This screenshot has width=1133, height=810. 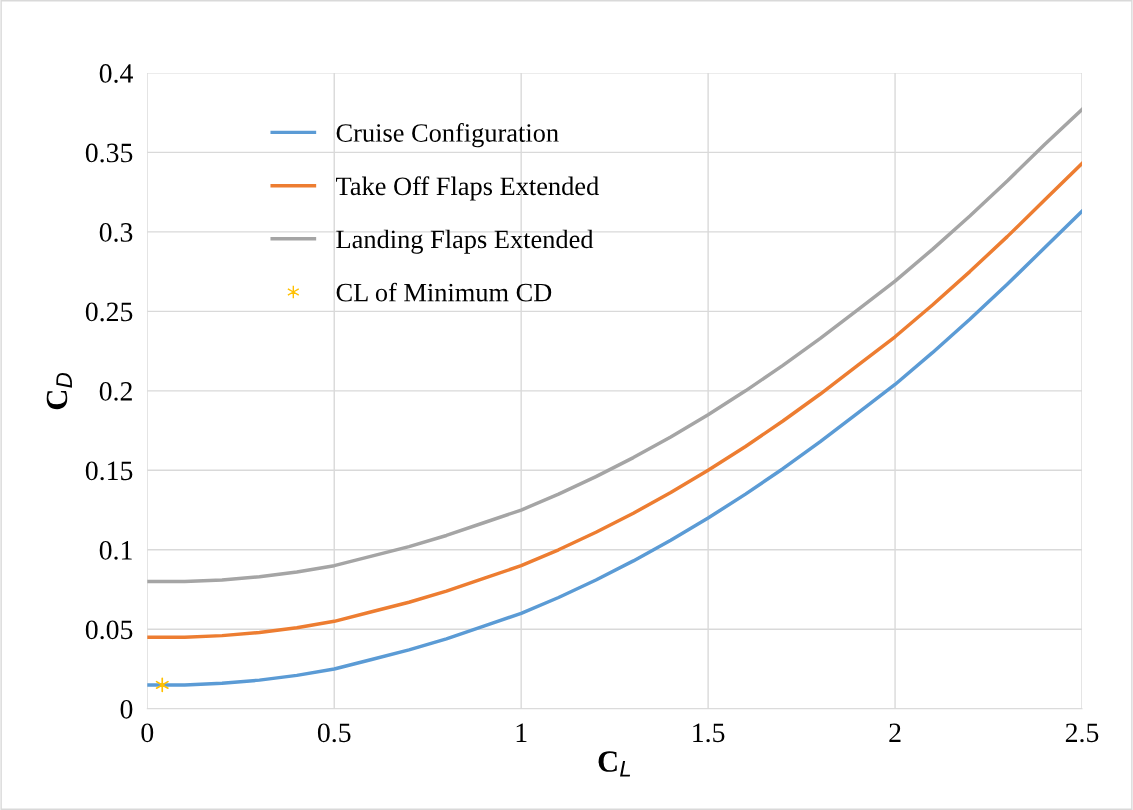 What do you see at coordinates (1082, 733) in the screenshot?
I see `x-tick-label: 2.5` at bounding box center [1082, 733].